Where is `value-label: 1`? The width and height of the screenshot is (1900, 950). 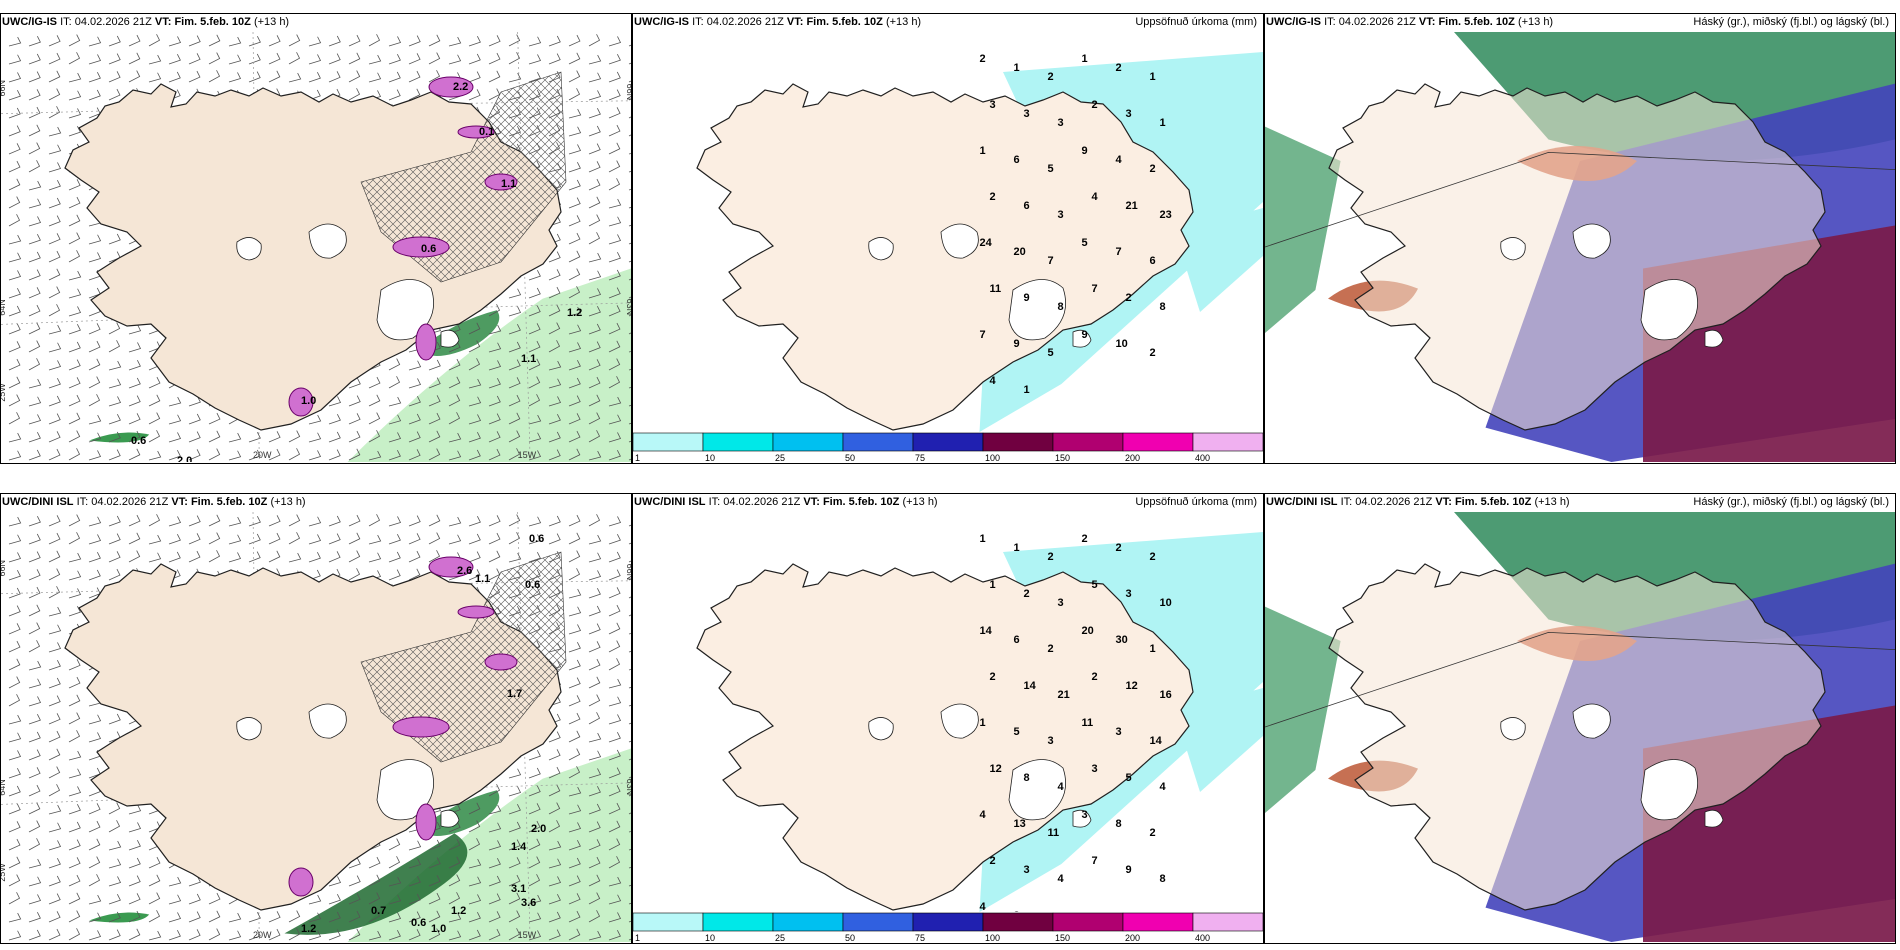
value-label: 1 is located at coordinates (983, 539).